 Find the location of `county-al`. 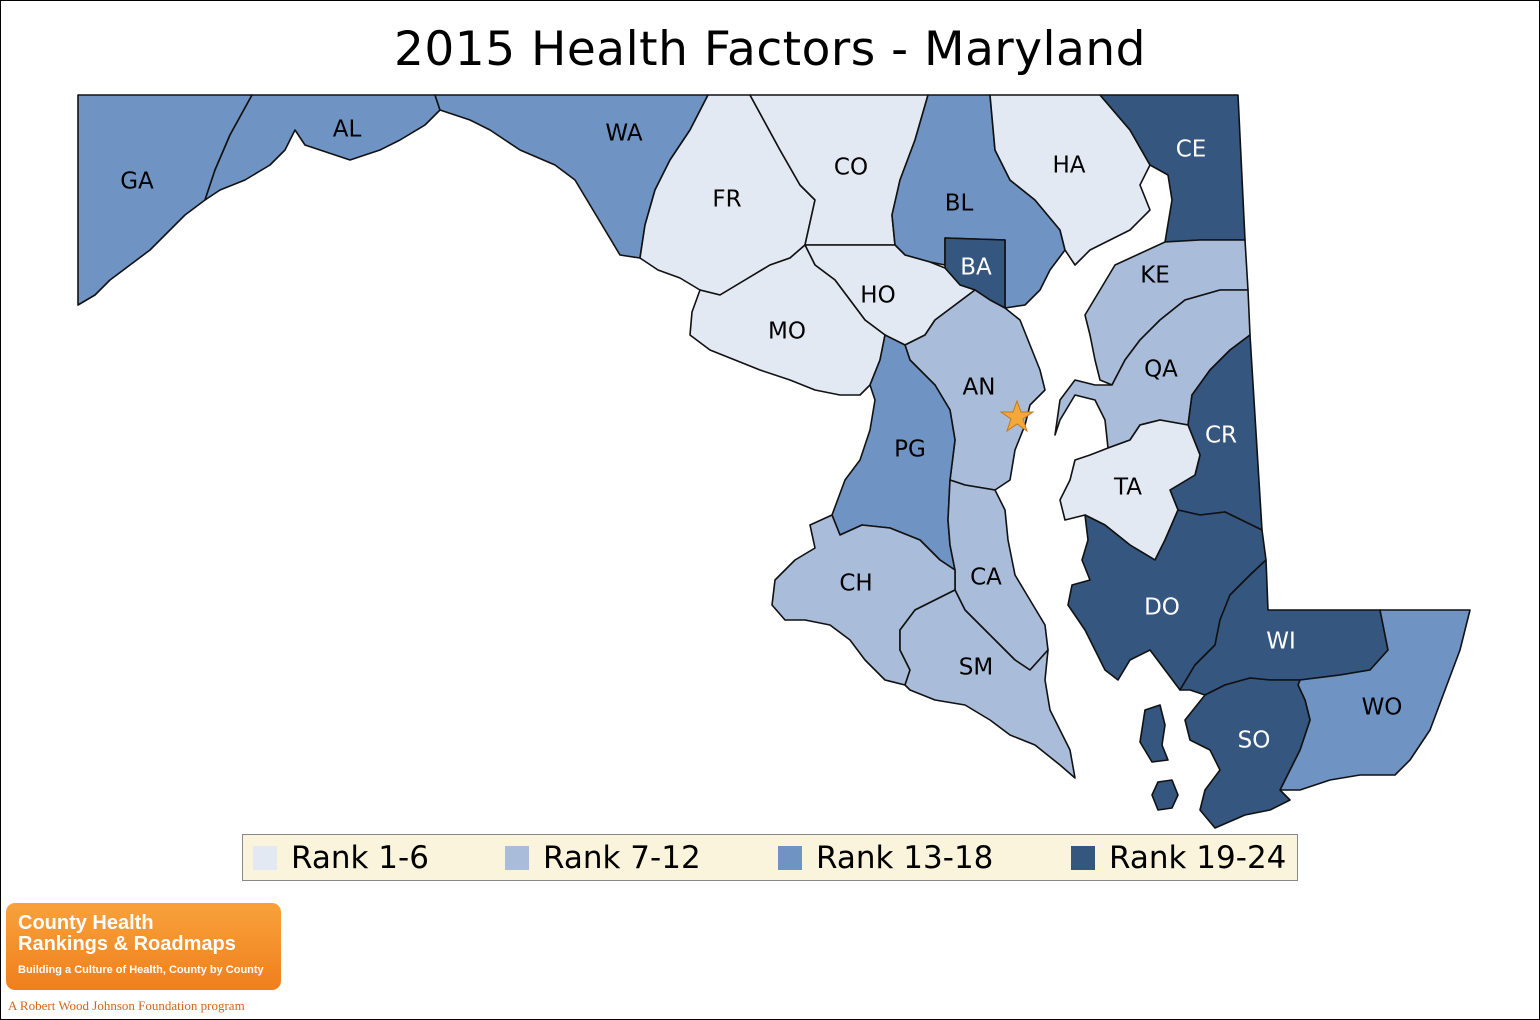

county-al is located at coordinates (322, 147).